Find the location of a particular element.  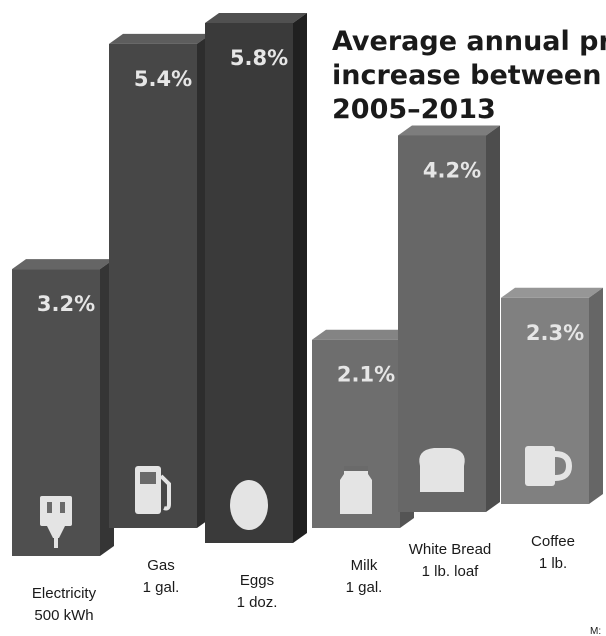

bar-value-label: 2.1% is located at coordinates (366, 375).